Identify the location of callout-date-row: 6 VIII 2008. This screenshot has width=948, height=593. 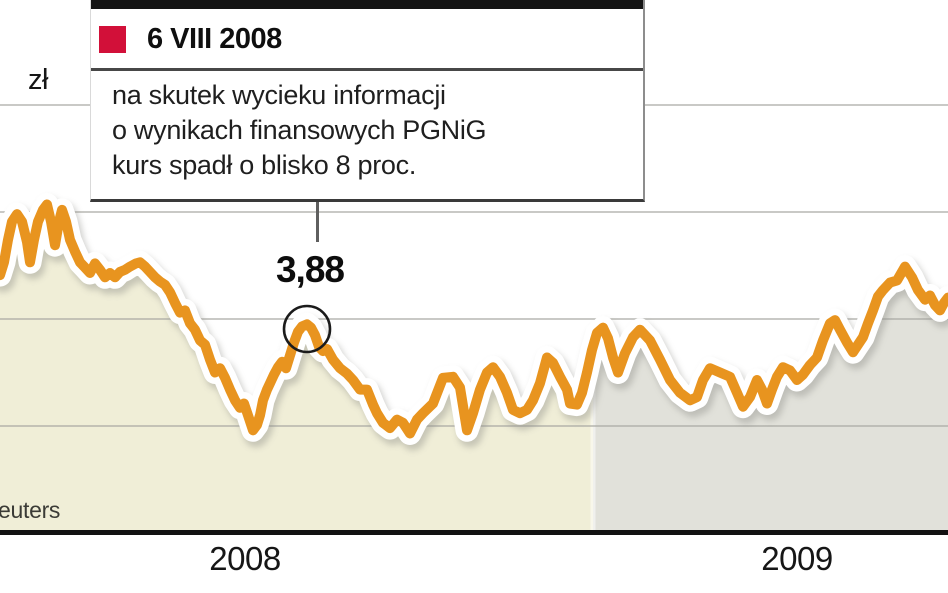
(371, 39).